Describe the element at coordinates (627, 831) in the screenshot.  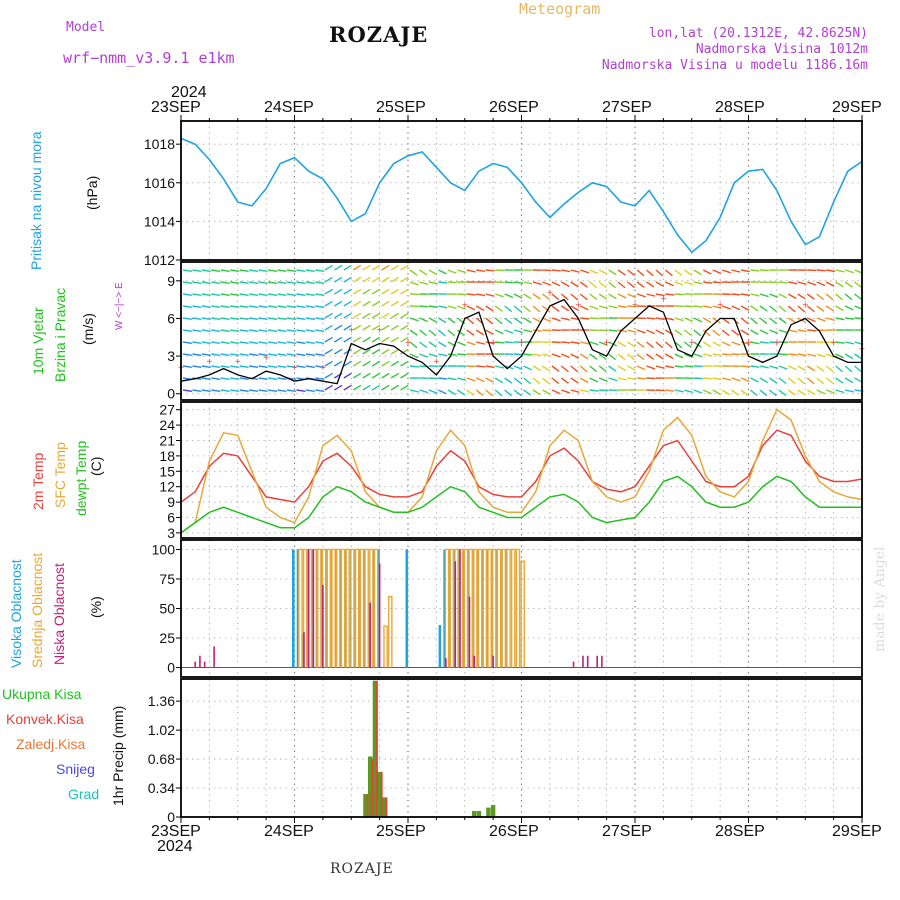
I see `date-bottom-4: 27SEP` at that location.